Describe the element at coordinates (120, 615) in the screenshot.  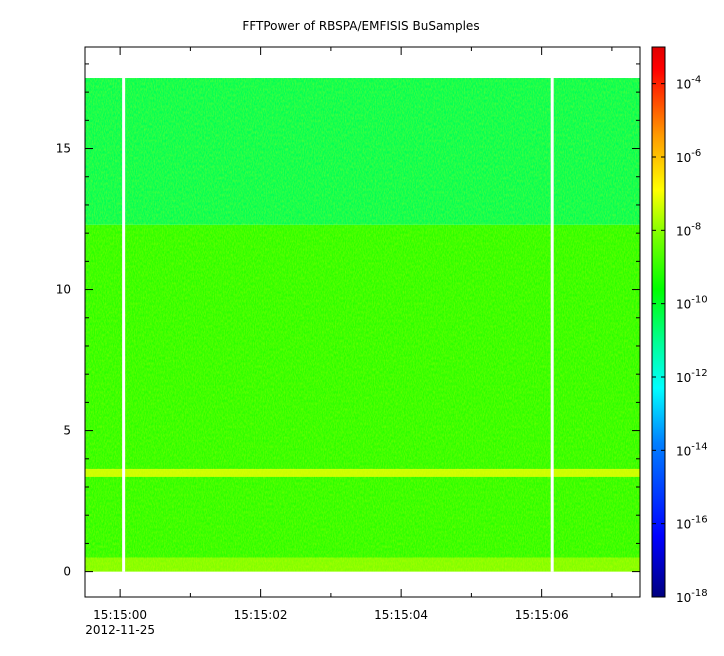
I see `x-tick-label: 15:15:00` at that location.